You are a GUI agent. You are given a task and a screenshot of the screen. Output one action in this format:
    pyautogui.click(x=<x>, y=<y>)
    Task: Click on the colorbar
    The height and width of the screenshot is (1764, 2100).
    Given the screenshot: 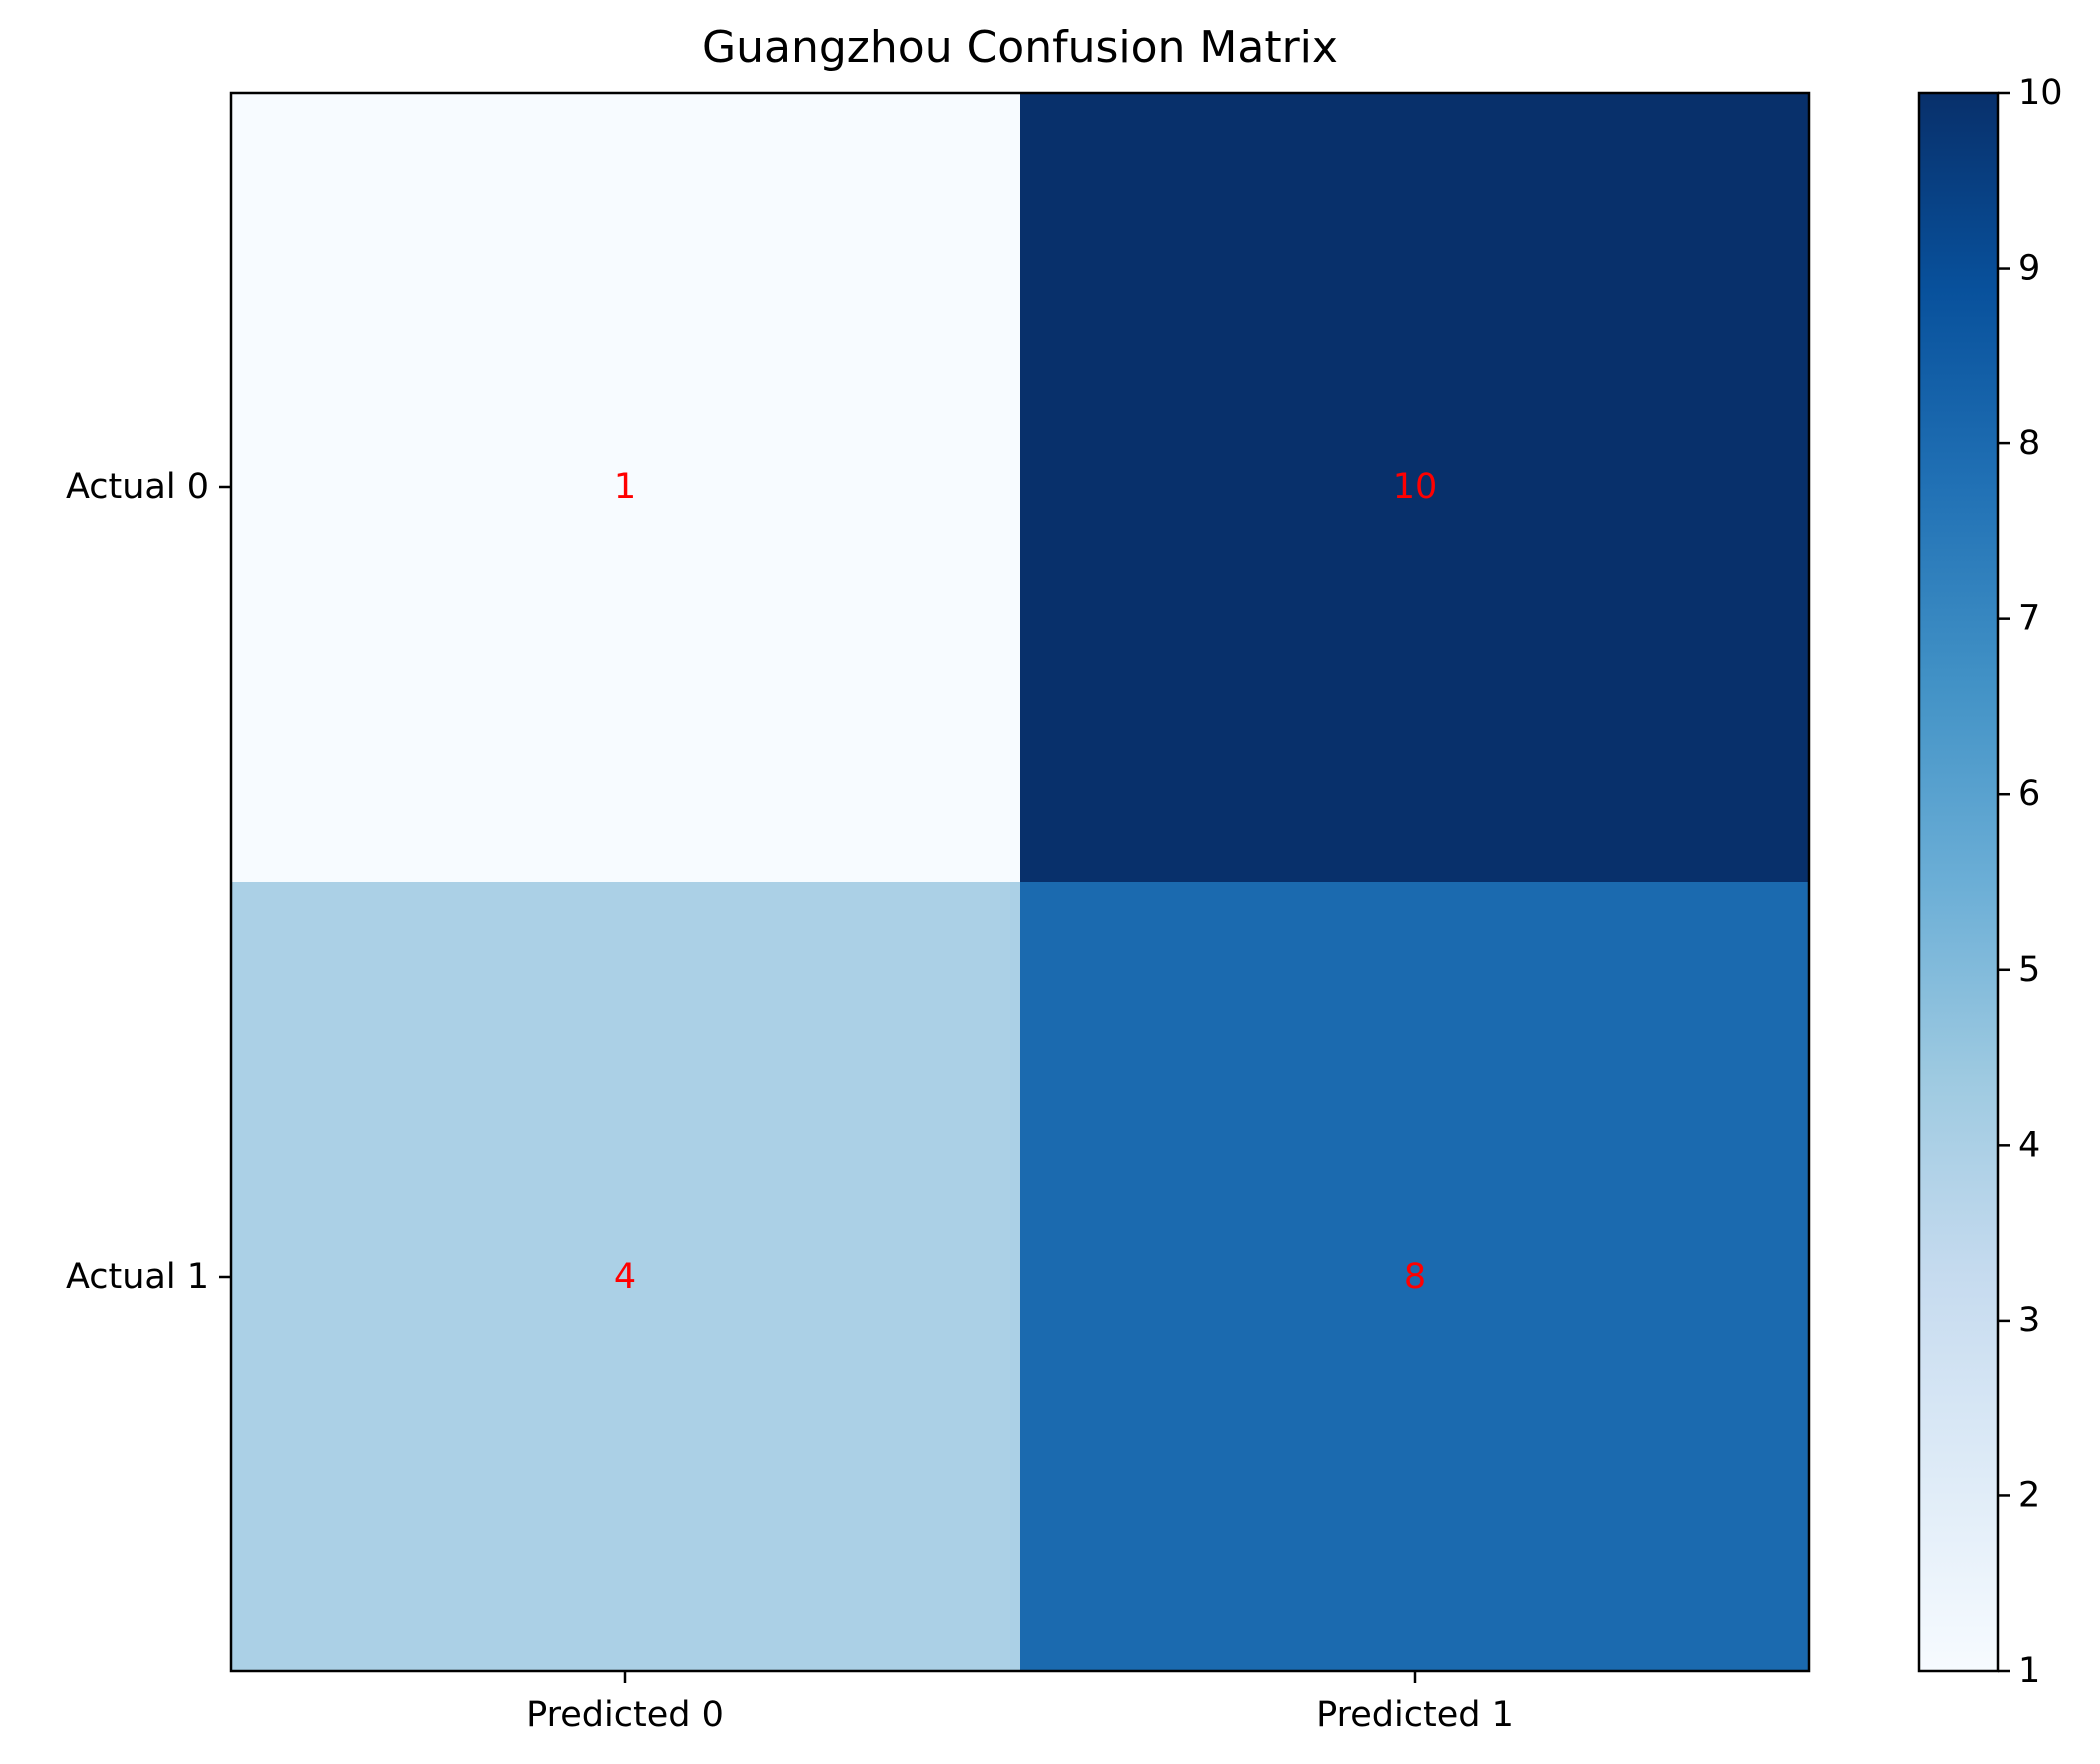 What is the action you would take?
    pyautogui.click(x=1959, y=882)
    